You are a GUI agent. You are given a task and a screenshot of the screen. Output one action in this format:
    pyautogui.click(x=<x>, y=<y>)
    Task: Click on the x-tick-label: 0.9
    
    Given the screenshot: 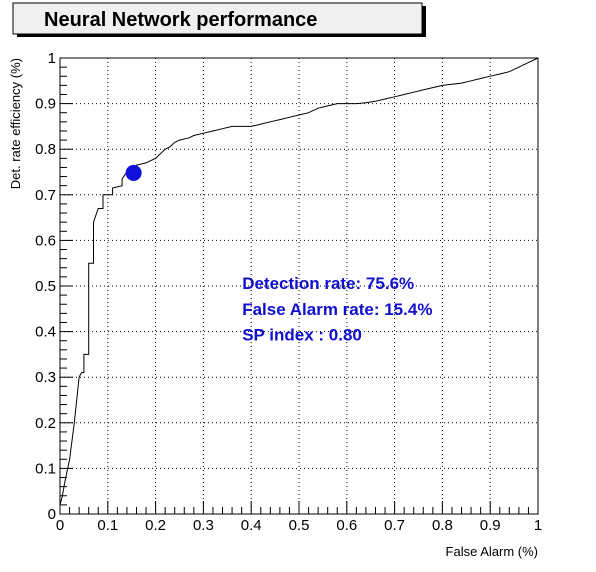 What is the action you would take?
    pyautogui.click(x=490, y=525)
    